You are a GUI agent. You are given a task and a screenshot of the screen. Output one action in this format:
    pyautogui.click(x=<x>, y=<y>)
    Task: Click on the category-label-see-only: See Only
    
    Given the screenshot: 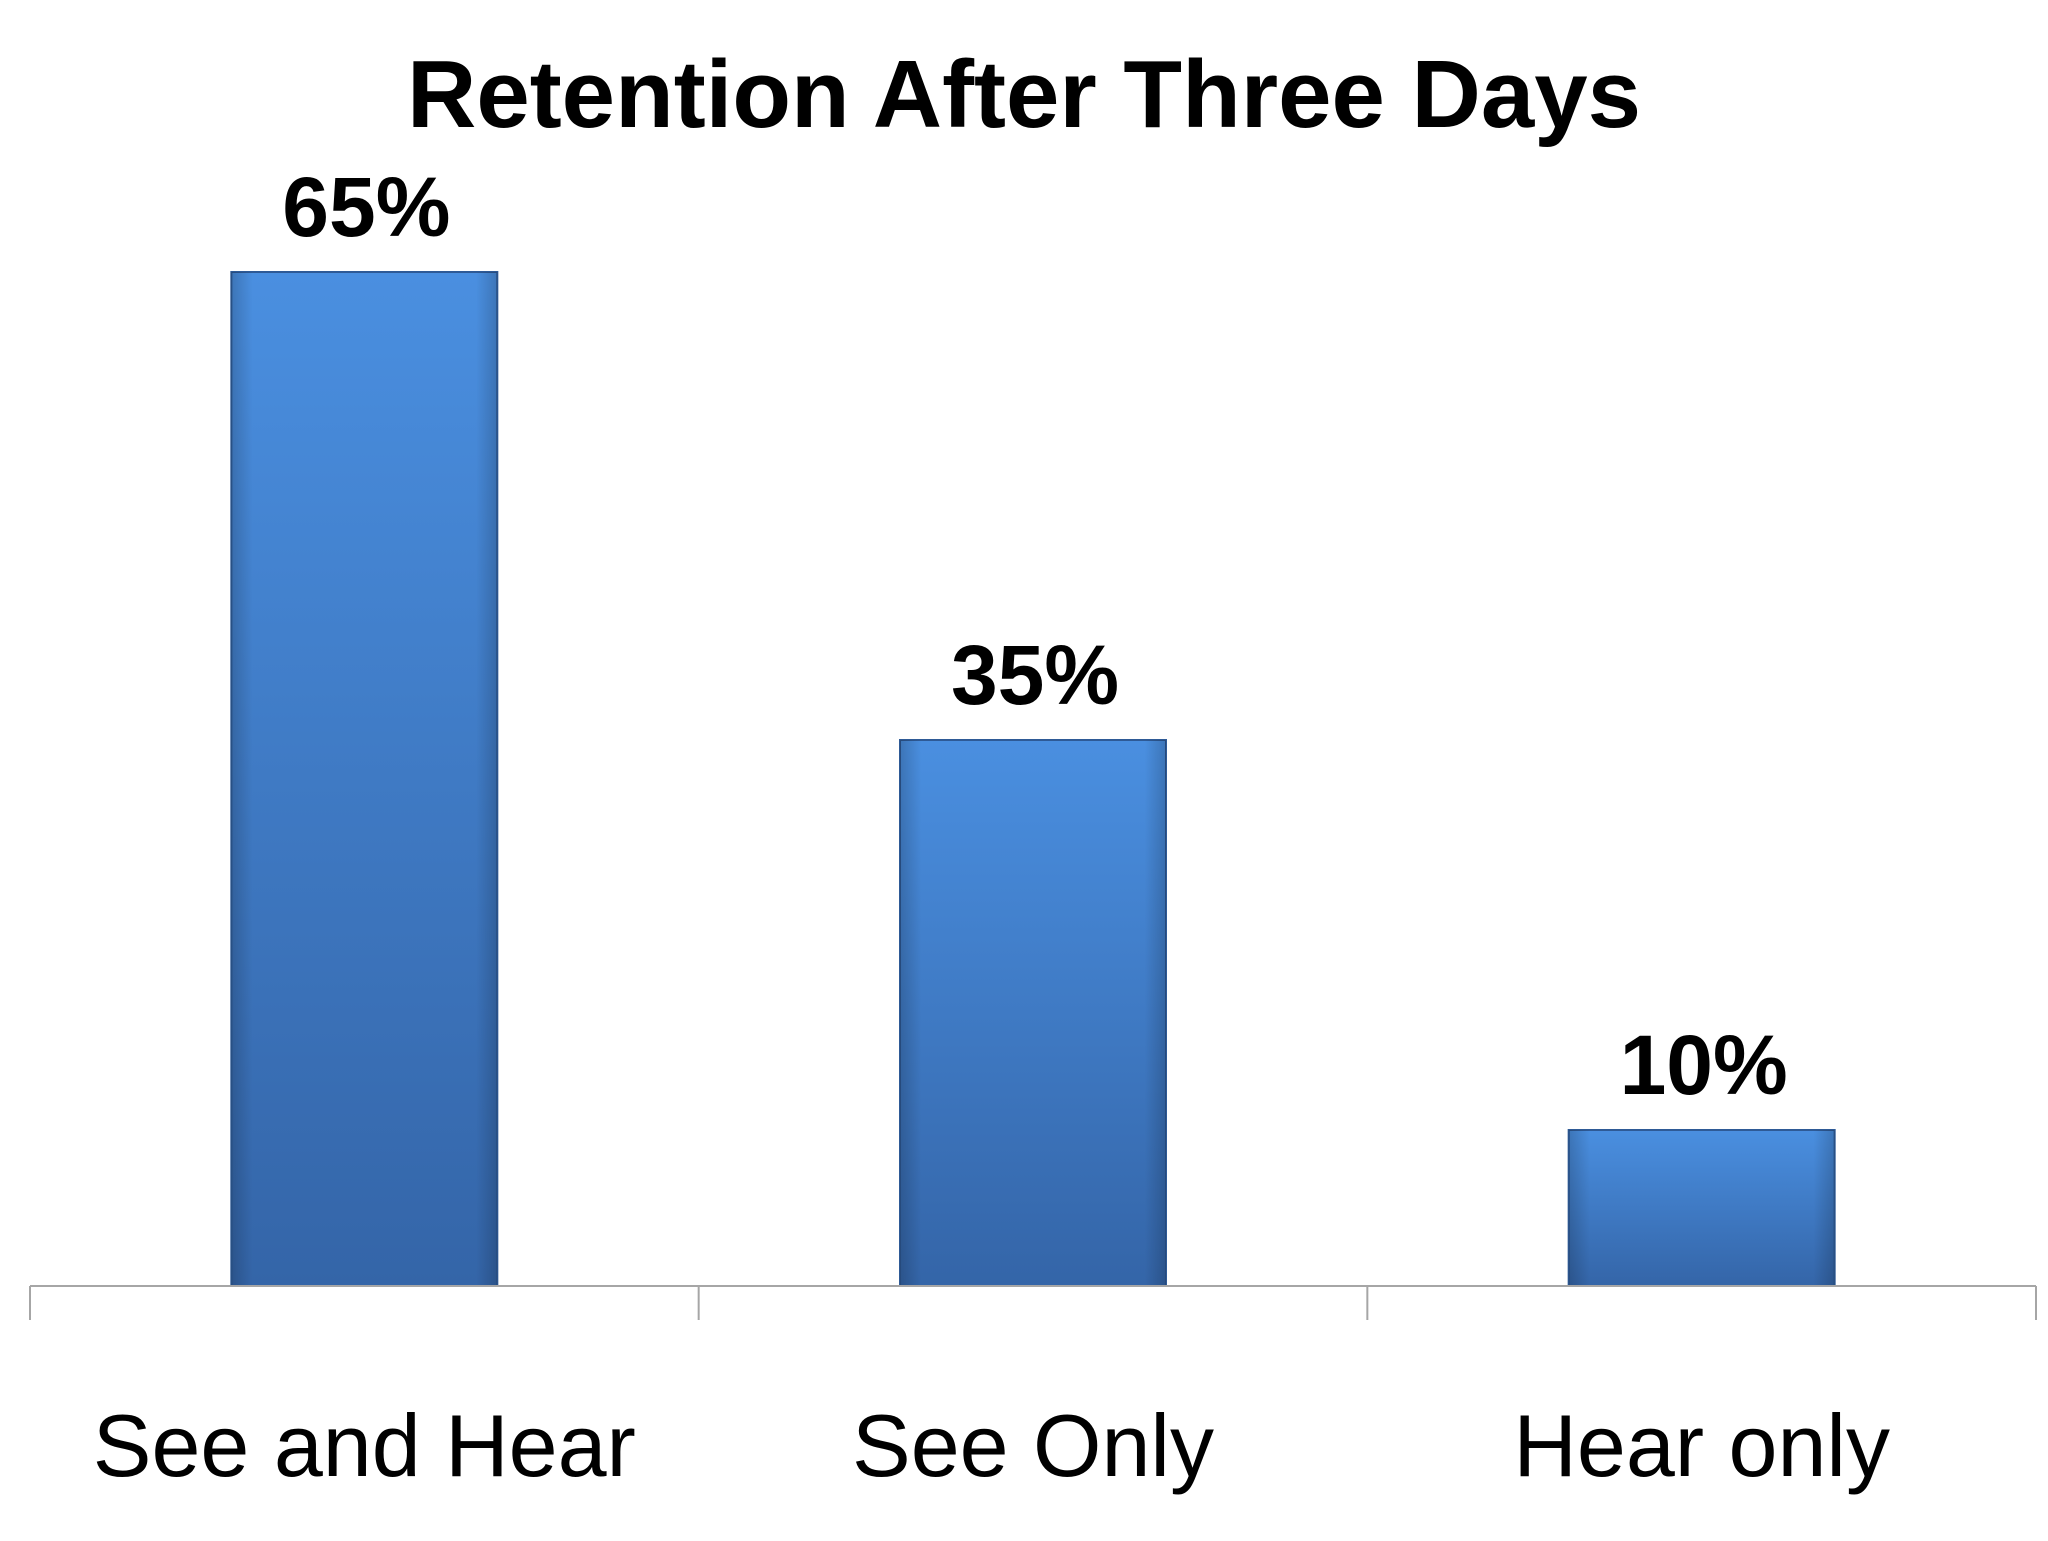 What is the action you would take?
    pyautogui.click(x=1033, y=1445)
    